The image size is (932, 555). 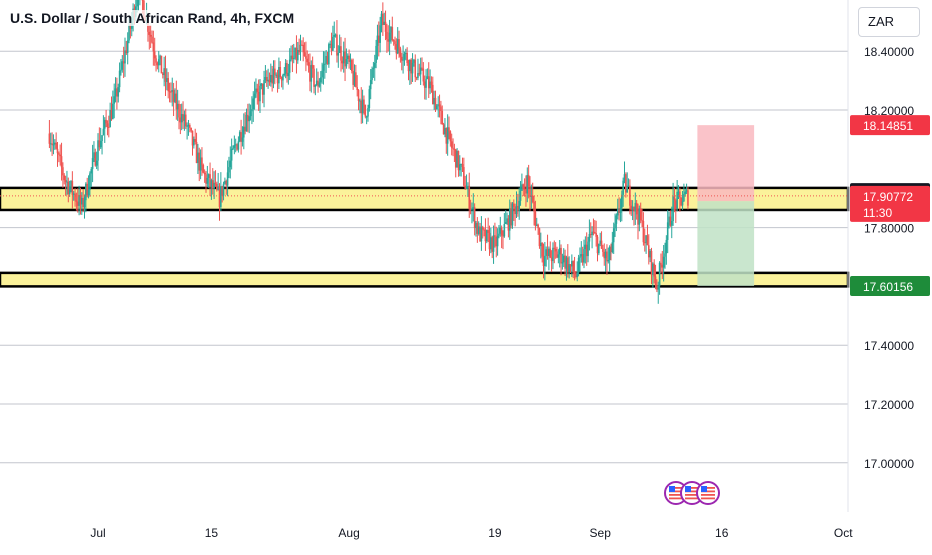 I want to click on last-price-tag: 17.90772 11:30, so click(x=890, y=203).